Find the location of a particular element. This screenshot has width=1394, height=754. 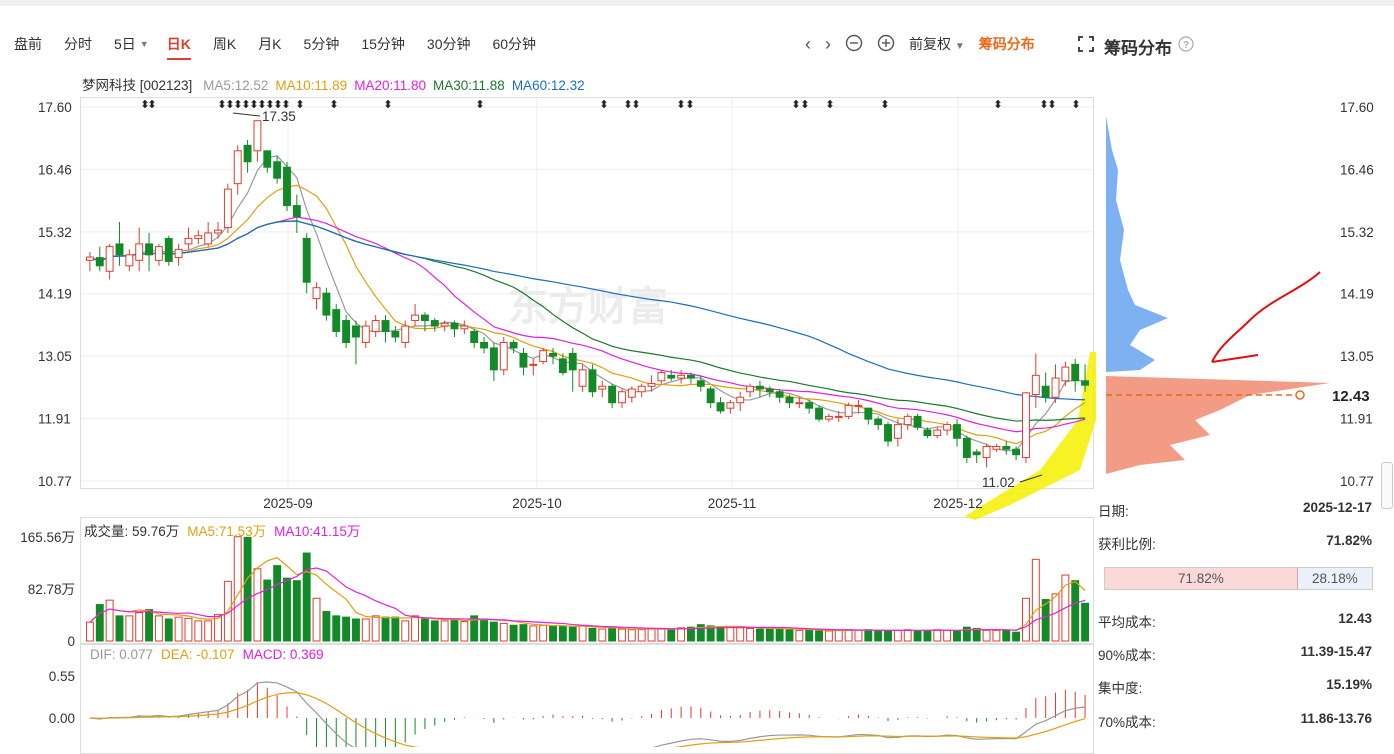

legend-item: 成交量: 59.76万 is located at coordinates (132, 531).